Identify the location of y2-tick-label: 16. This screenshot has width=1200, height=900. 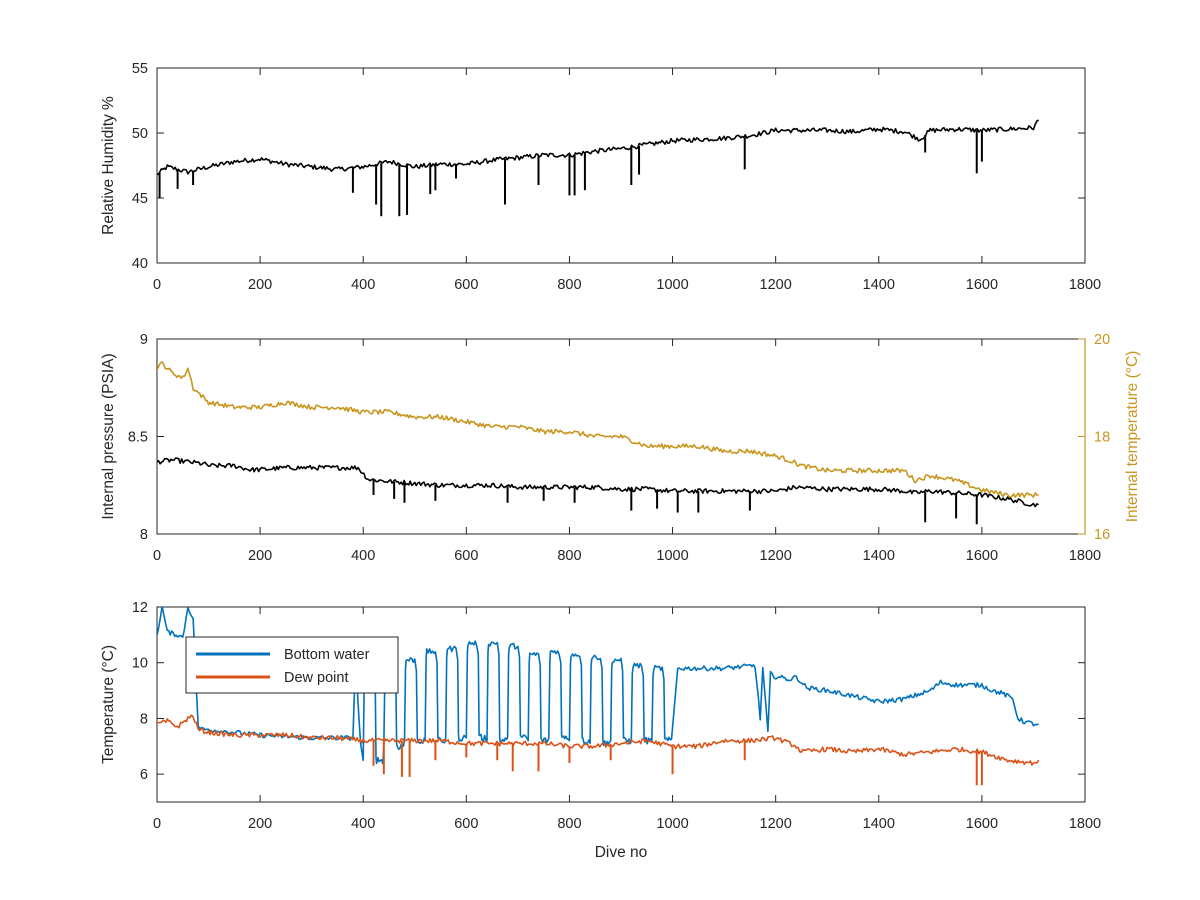
(1102, 535).